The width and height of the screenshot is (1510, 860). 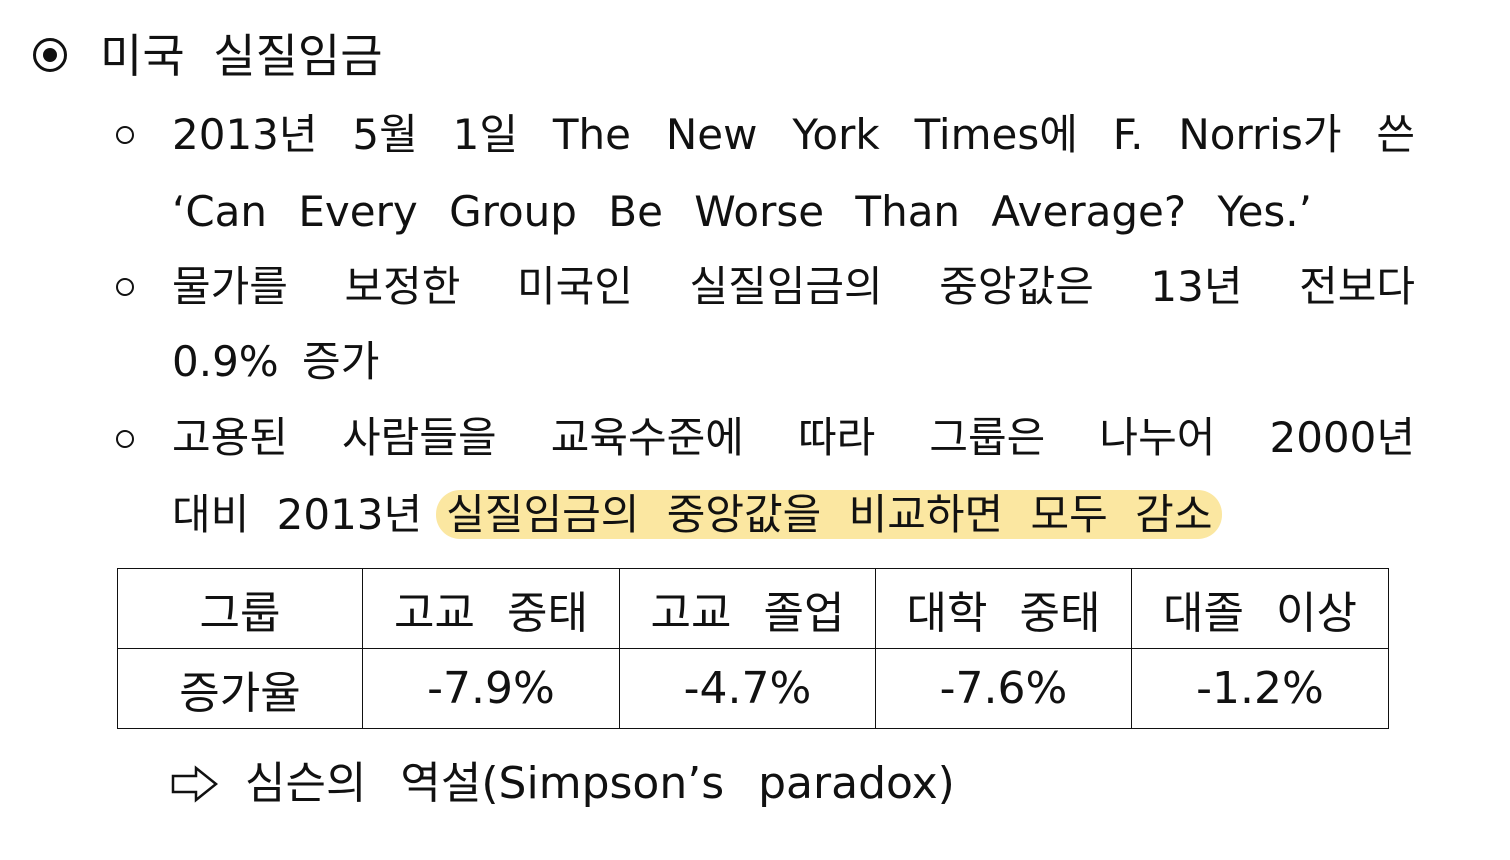 I want to click on conclusion: 심슨의 역설(Simpson’s paradox), so click(x=600, y=783).